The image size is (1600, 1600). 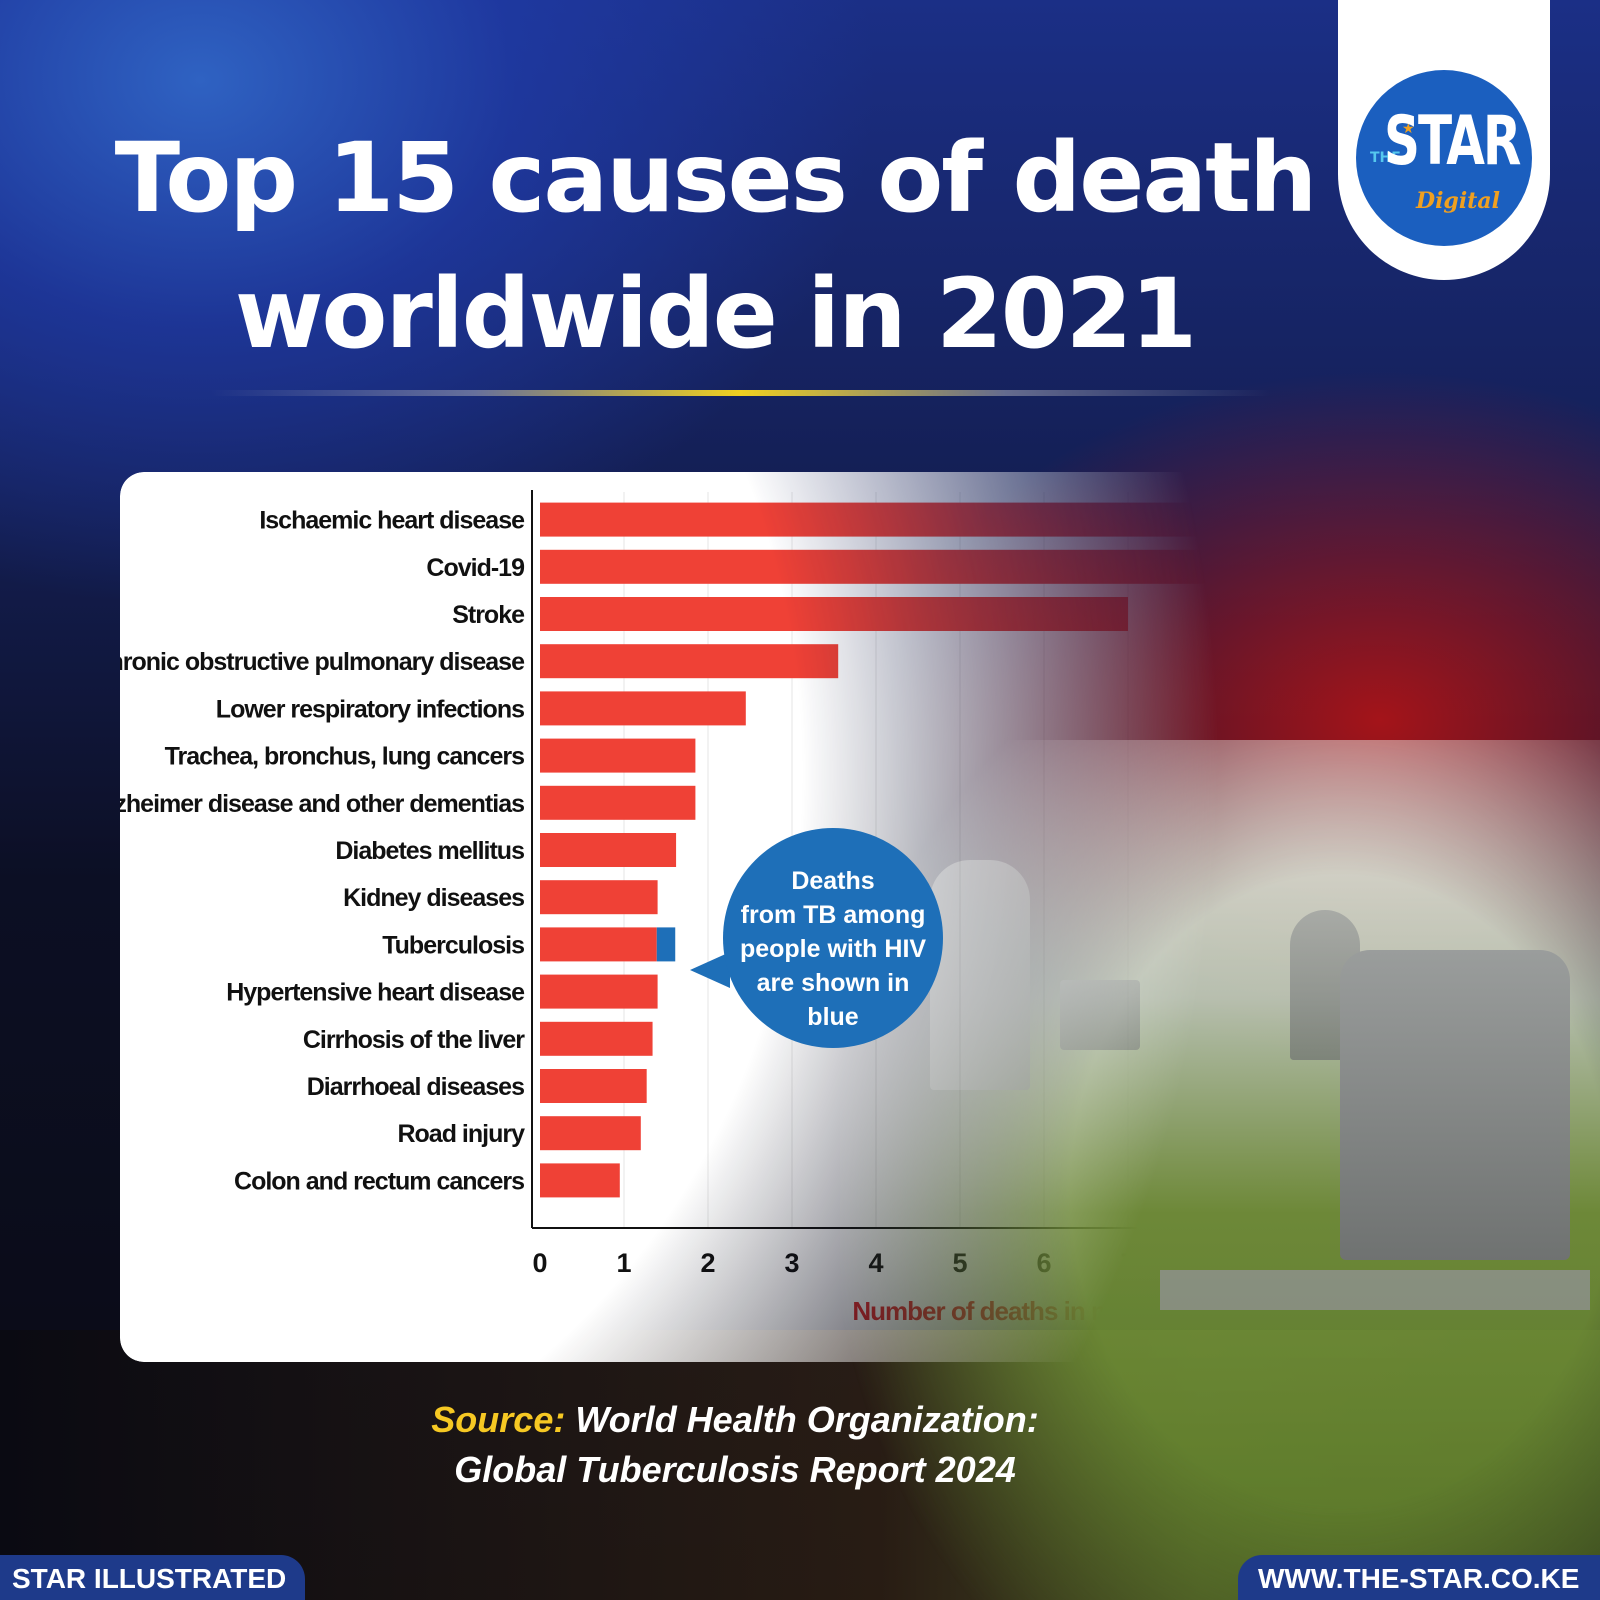 I want to click on category-label: Stroke, so click(x=488, y=615).